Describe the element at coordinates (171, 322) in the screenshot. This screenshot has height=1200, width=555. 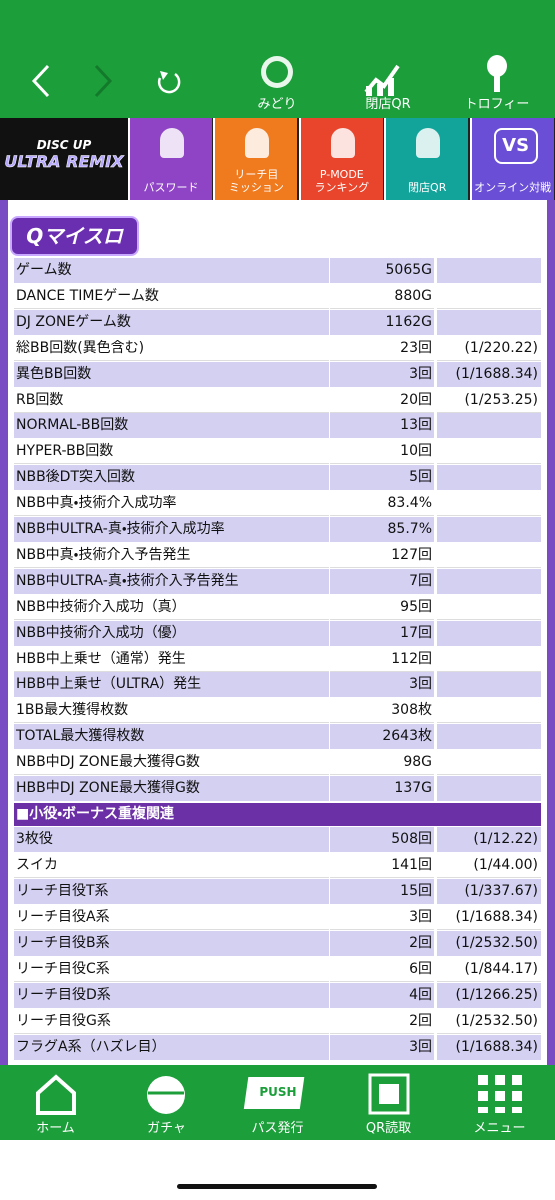
I see `row-label: DJ ZONEゲーム数` at that location.